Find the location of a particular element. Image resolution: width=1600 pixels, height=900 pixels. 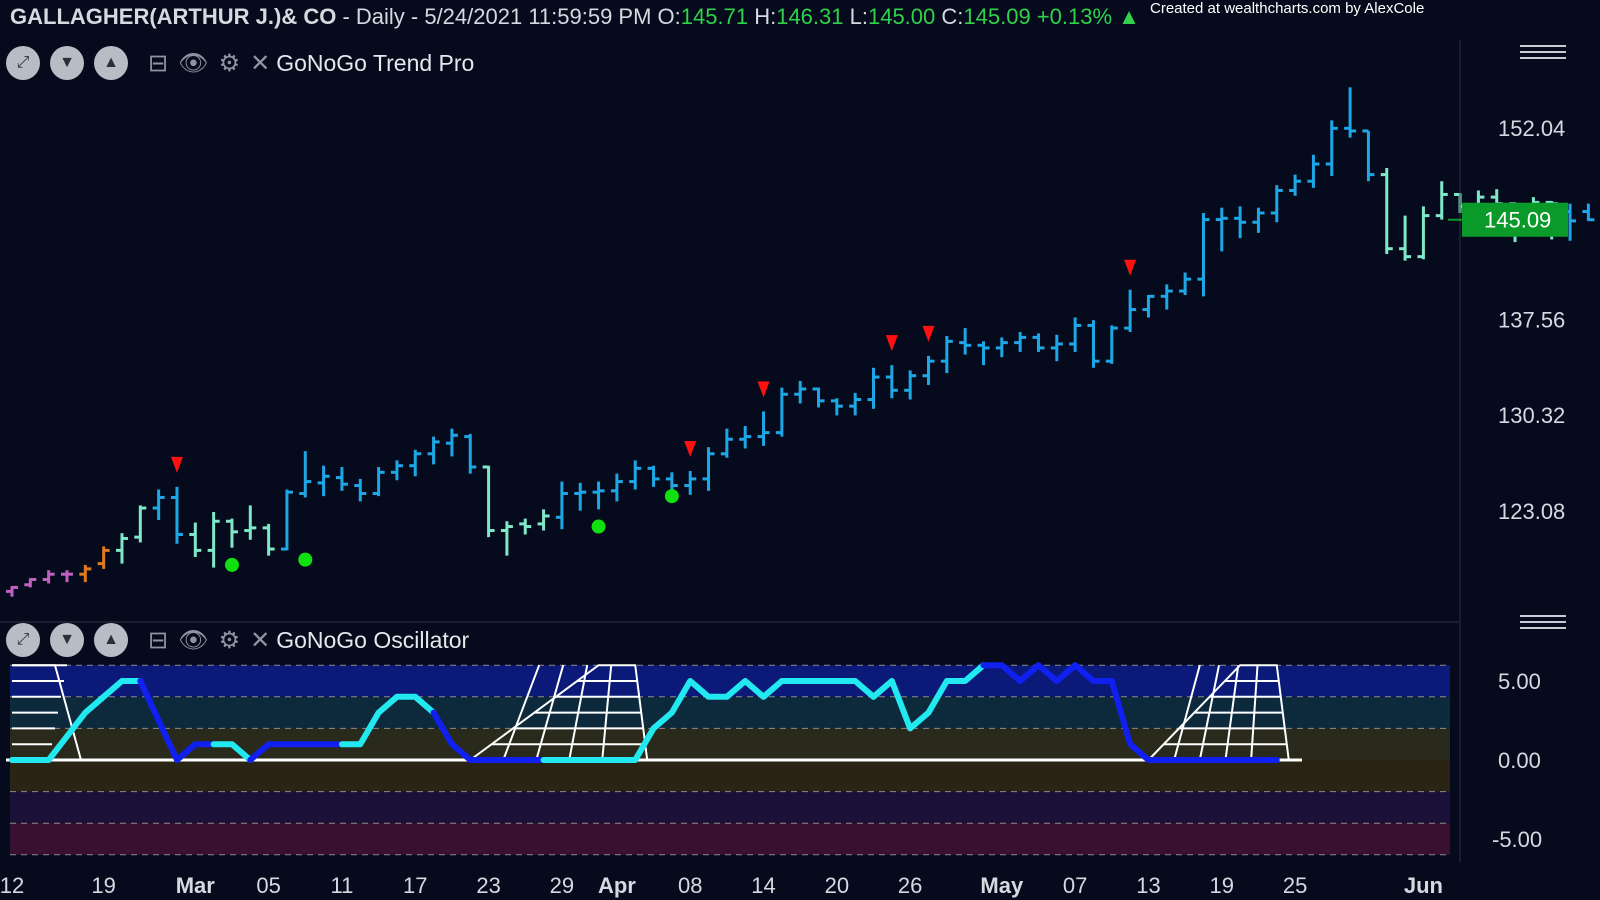

last-price-box is located at coordinates (1515, 219).